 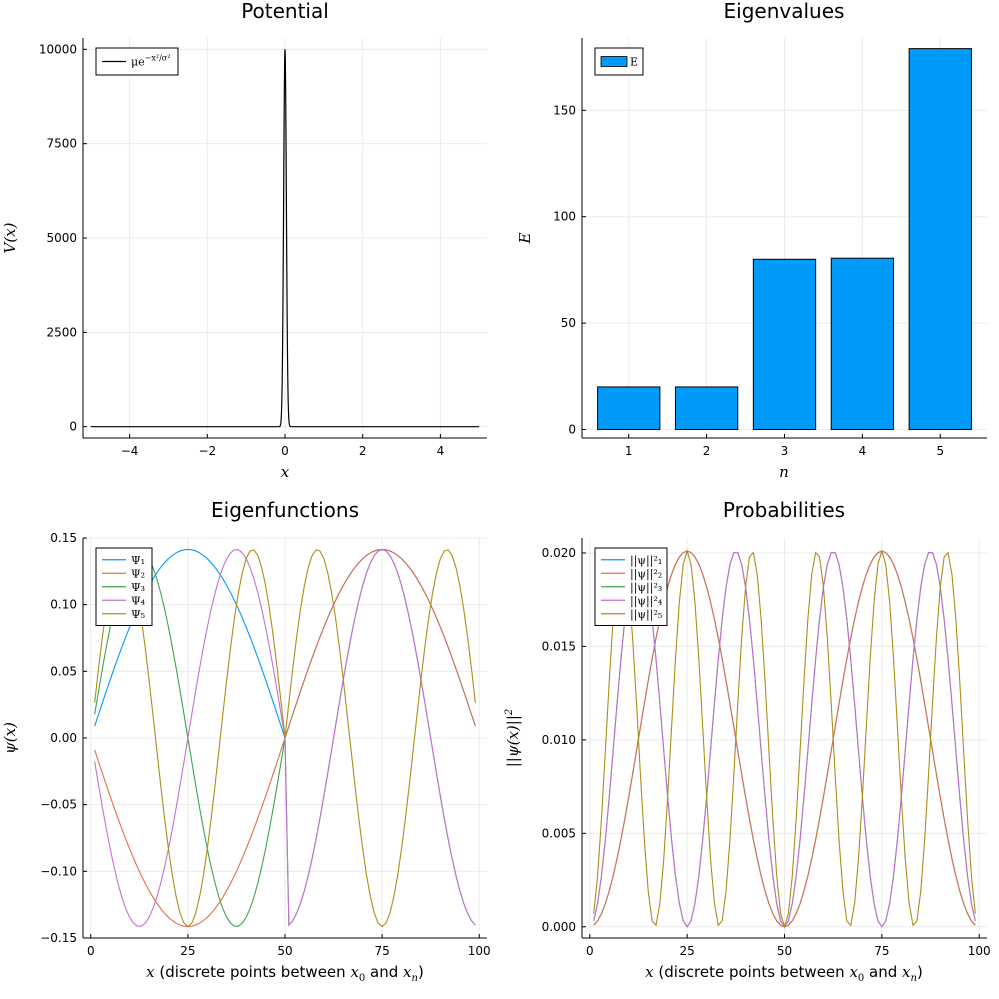 I want to click on probabilities-xtick-label: 100, so click(x=979, y=951).